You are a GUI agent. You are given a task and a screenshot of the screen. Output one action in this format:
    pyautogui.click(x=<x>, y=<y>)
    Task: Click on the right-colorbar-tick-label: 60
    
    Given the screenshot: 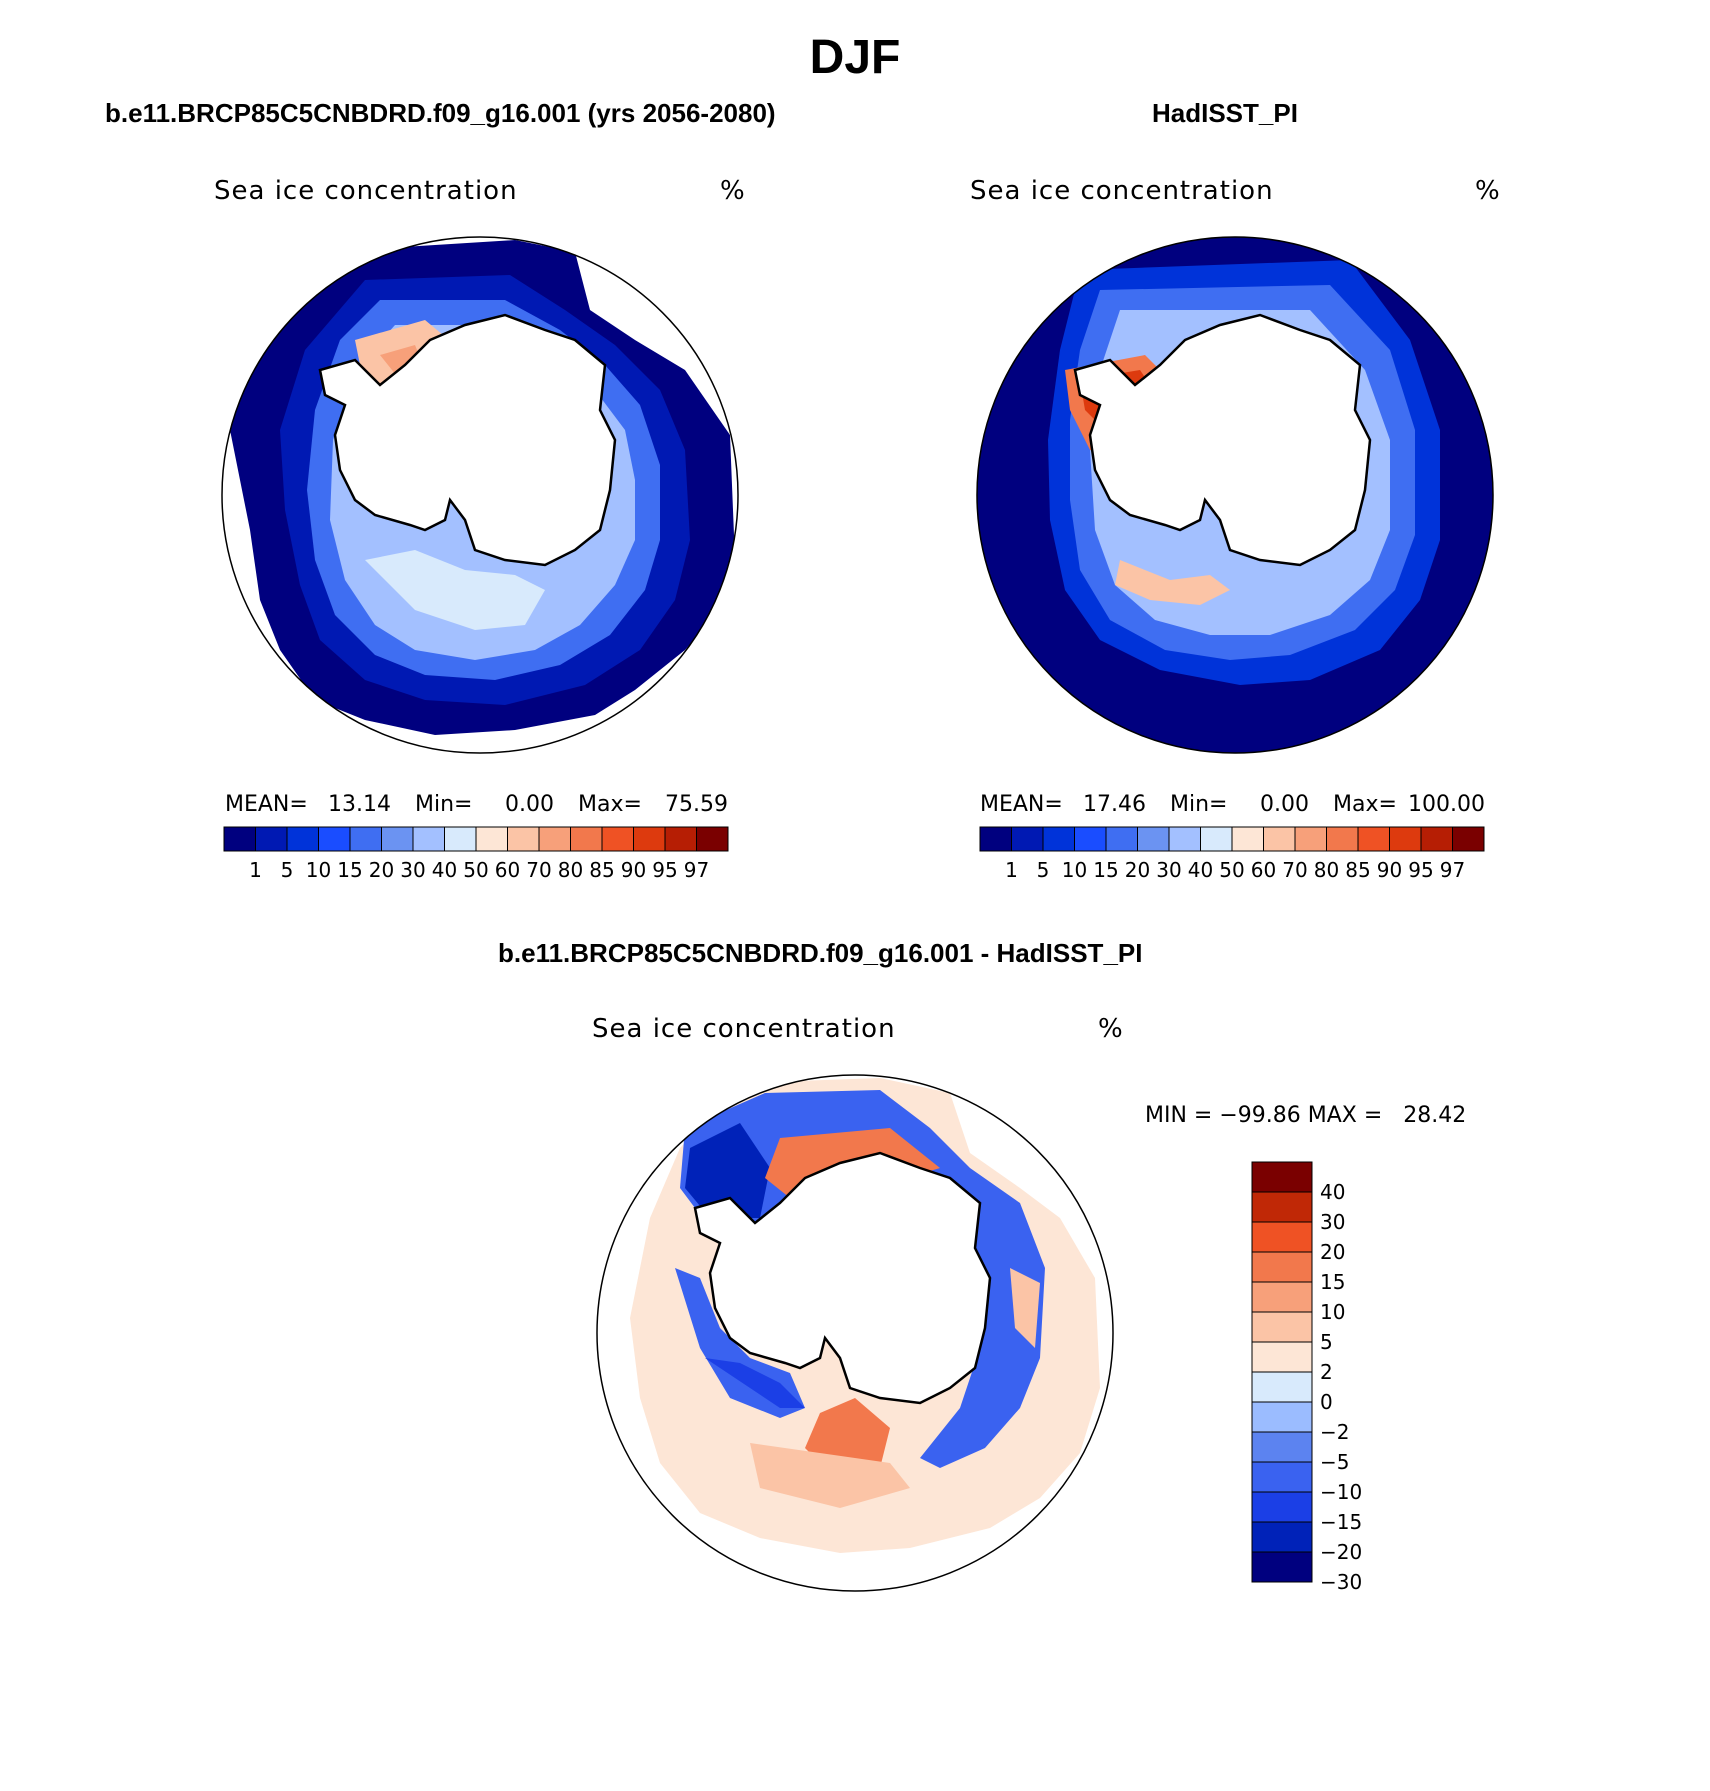 What is the action you would take?
    pyautogui.click(x=1263, y=870)
    